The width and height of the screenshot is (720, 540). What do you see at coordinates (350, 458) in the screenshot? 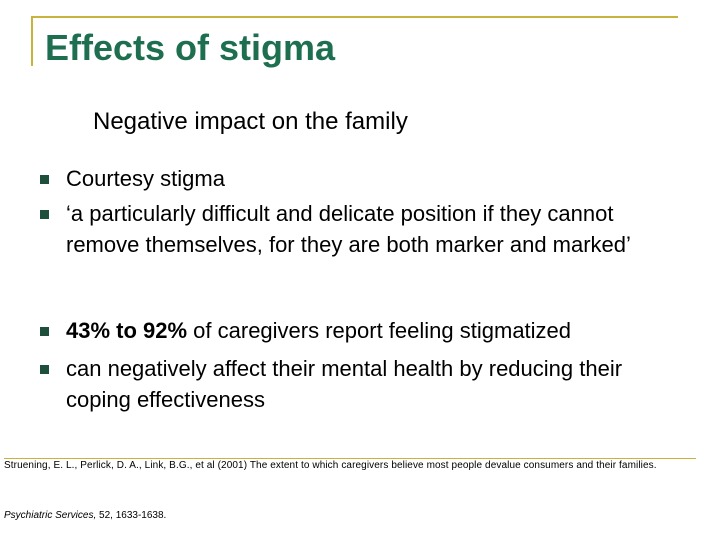
I see `reference-divider` at bounding box center [350, 458].